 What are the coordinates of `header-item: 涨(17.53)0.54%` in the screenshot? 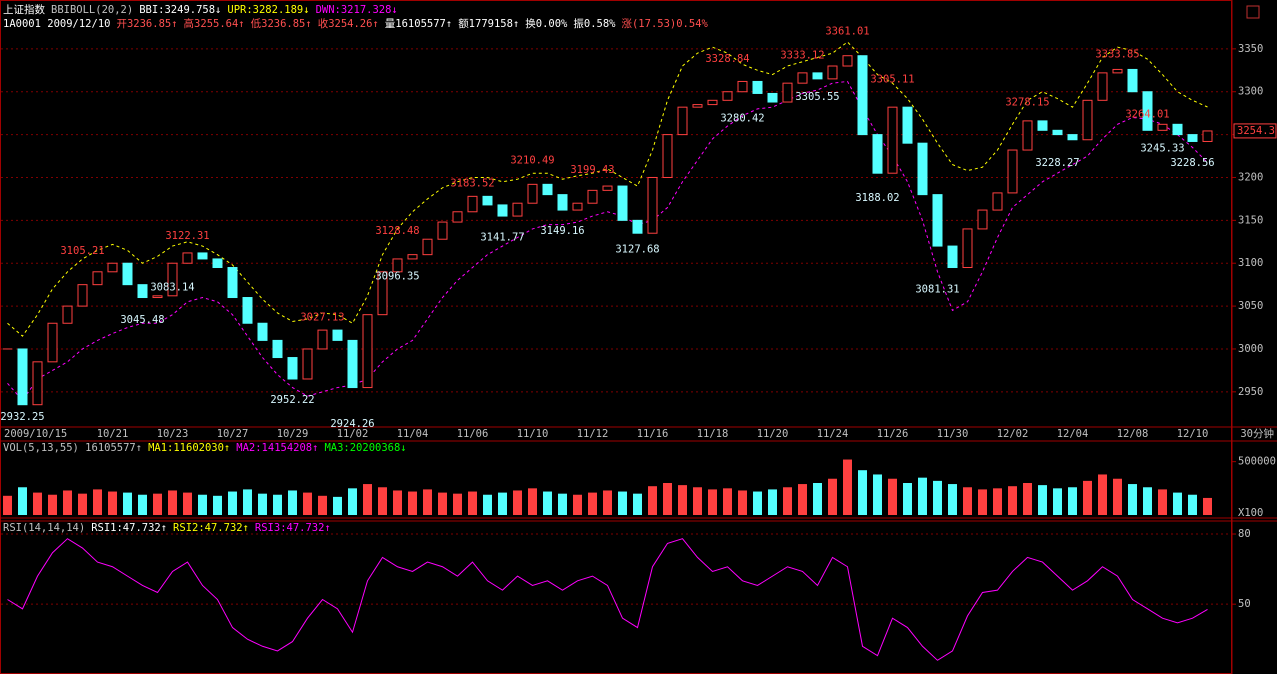 It's located at (664, 24).